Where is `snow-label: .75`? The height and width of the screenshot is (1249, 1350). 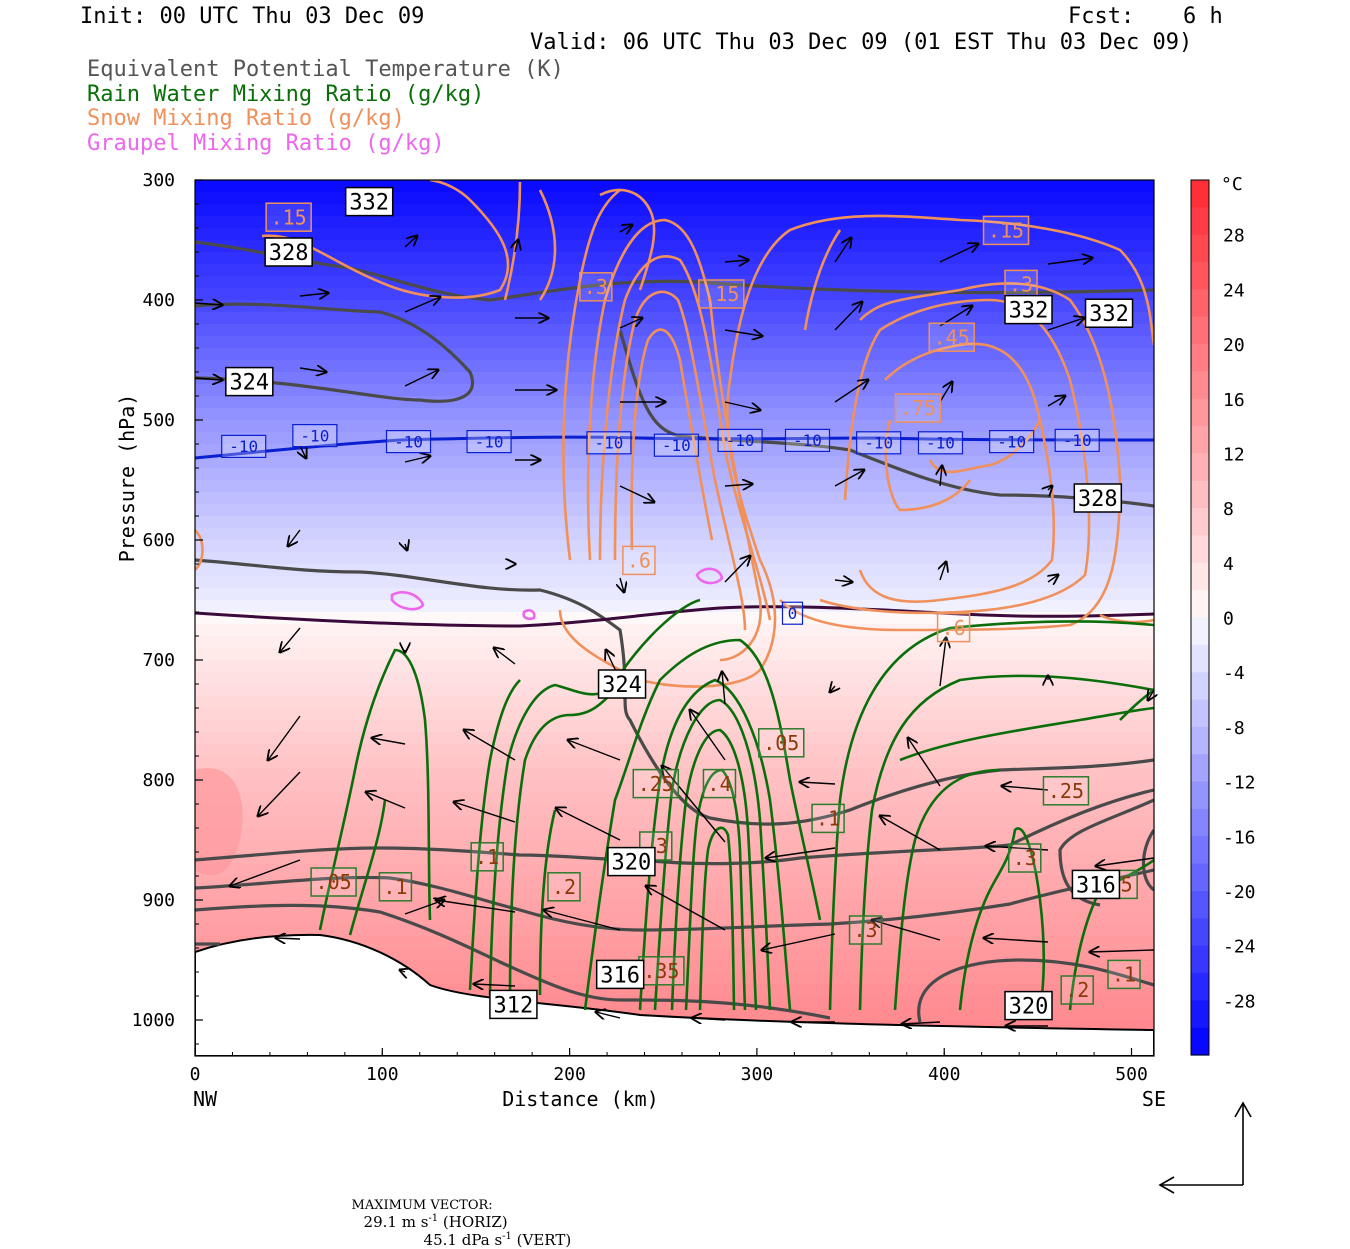 snow-label: .75 is located at coordinates (918, 408).